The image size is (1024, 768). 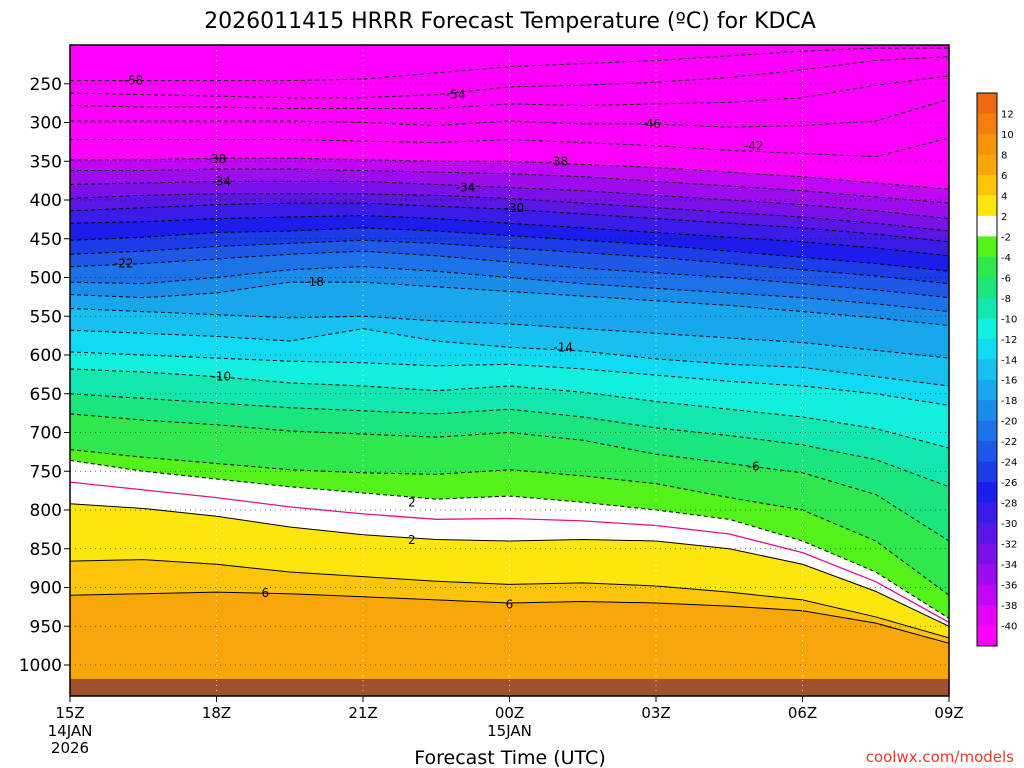 What do you see at coordinates (70, 748) in the screenshot?
I see `x-tick-sublabel: 2026` at bounding box center [70, 748].